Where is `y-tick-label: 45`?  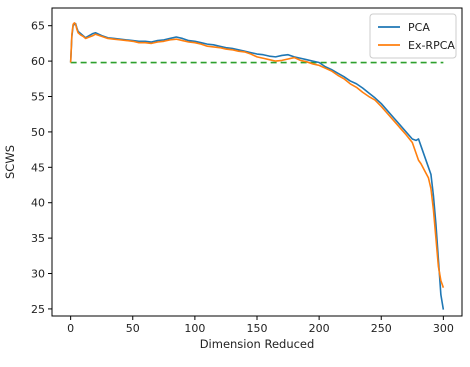 y-tick-label: 45 is located at coordinates (38, 167).